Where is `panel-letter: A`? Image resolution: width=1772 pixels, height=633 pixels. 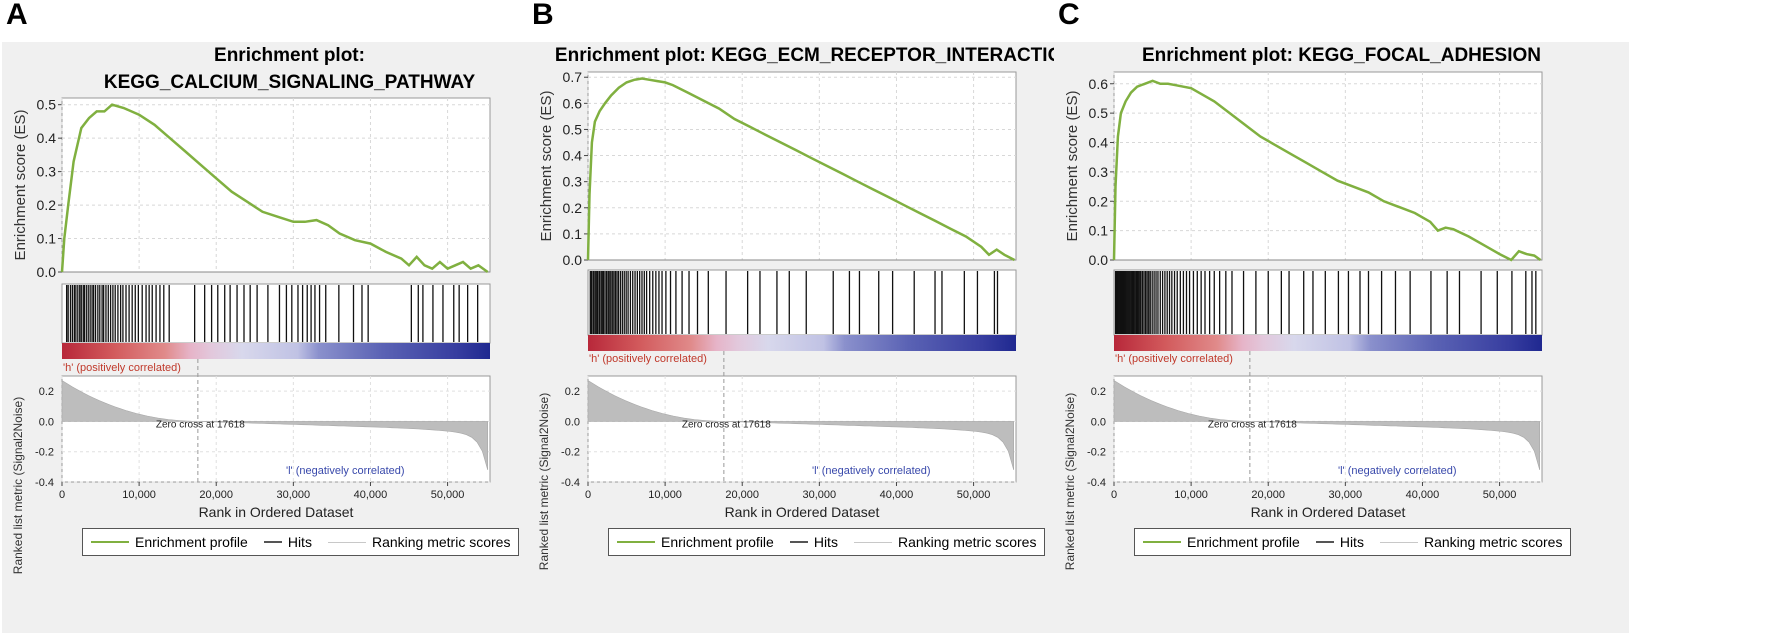
panel-letter: A is located at coordinates (17, 15).